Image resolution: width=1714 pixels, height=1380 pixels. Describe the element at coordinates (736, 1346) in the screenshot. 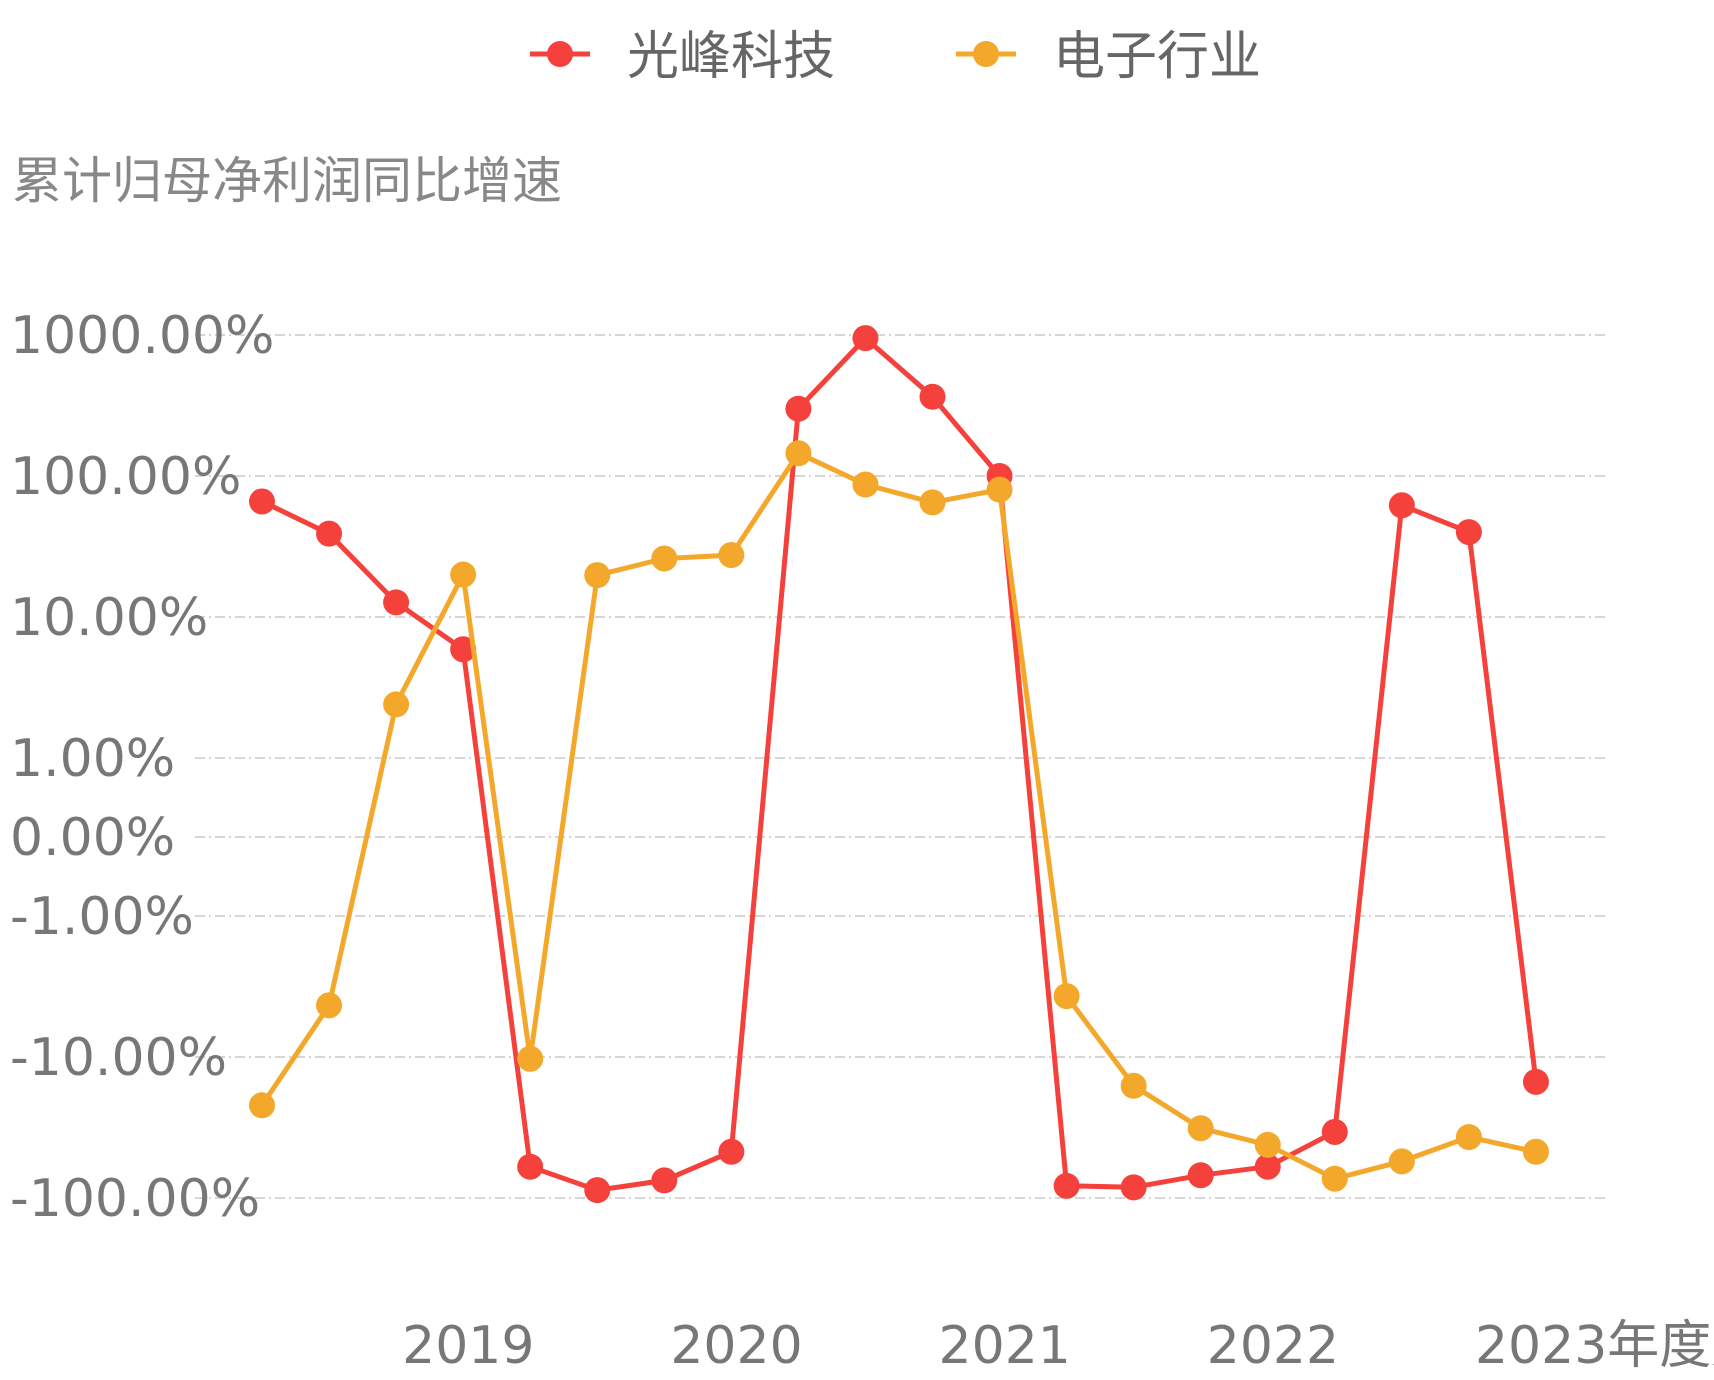

I see `x-tick-label-1: 2020` at that location.